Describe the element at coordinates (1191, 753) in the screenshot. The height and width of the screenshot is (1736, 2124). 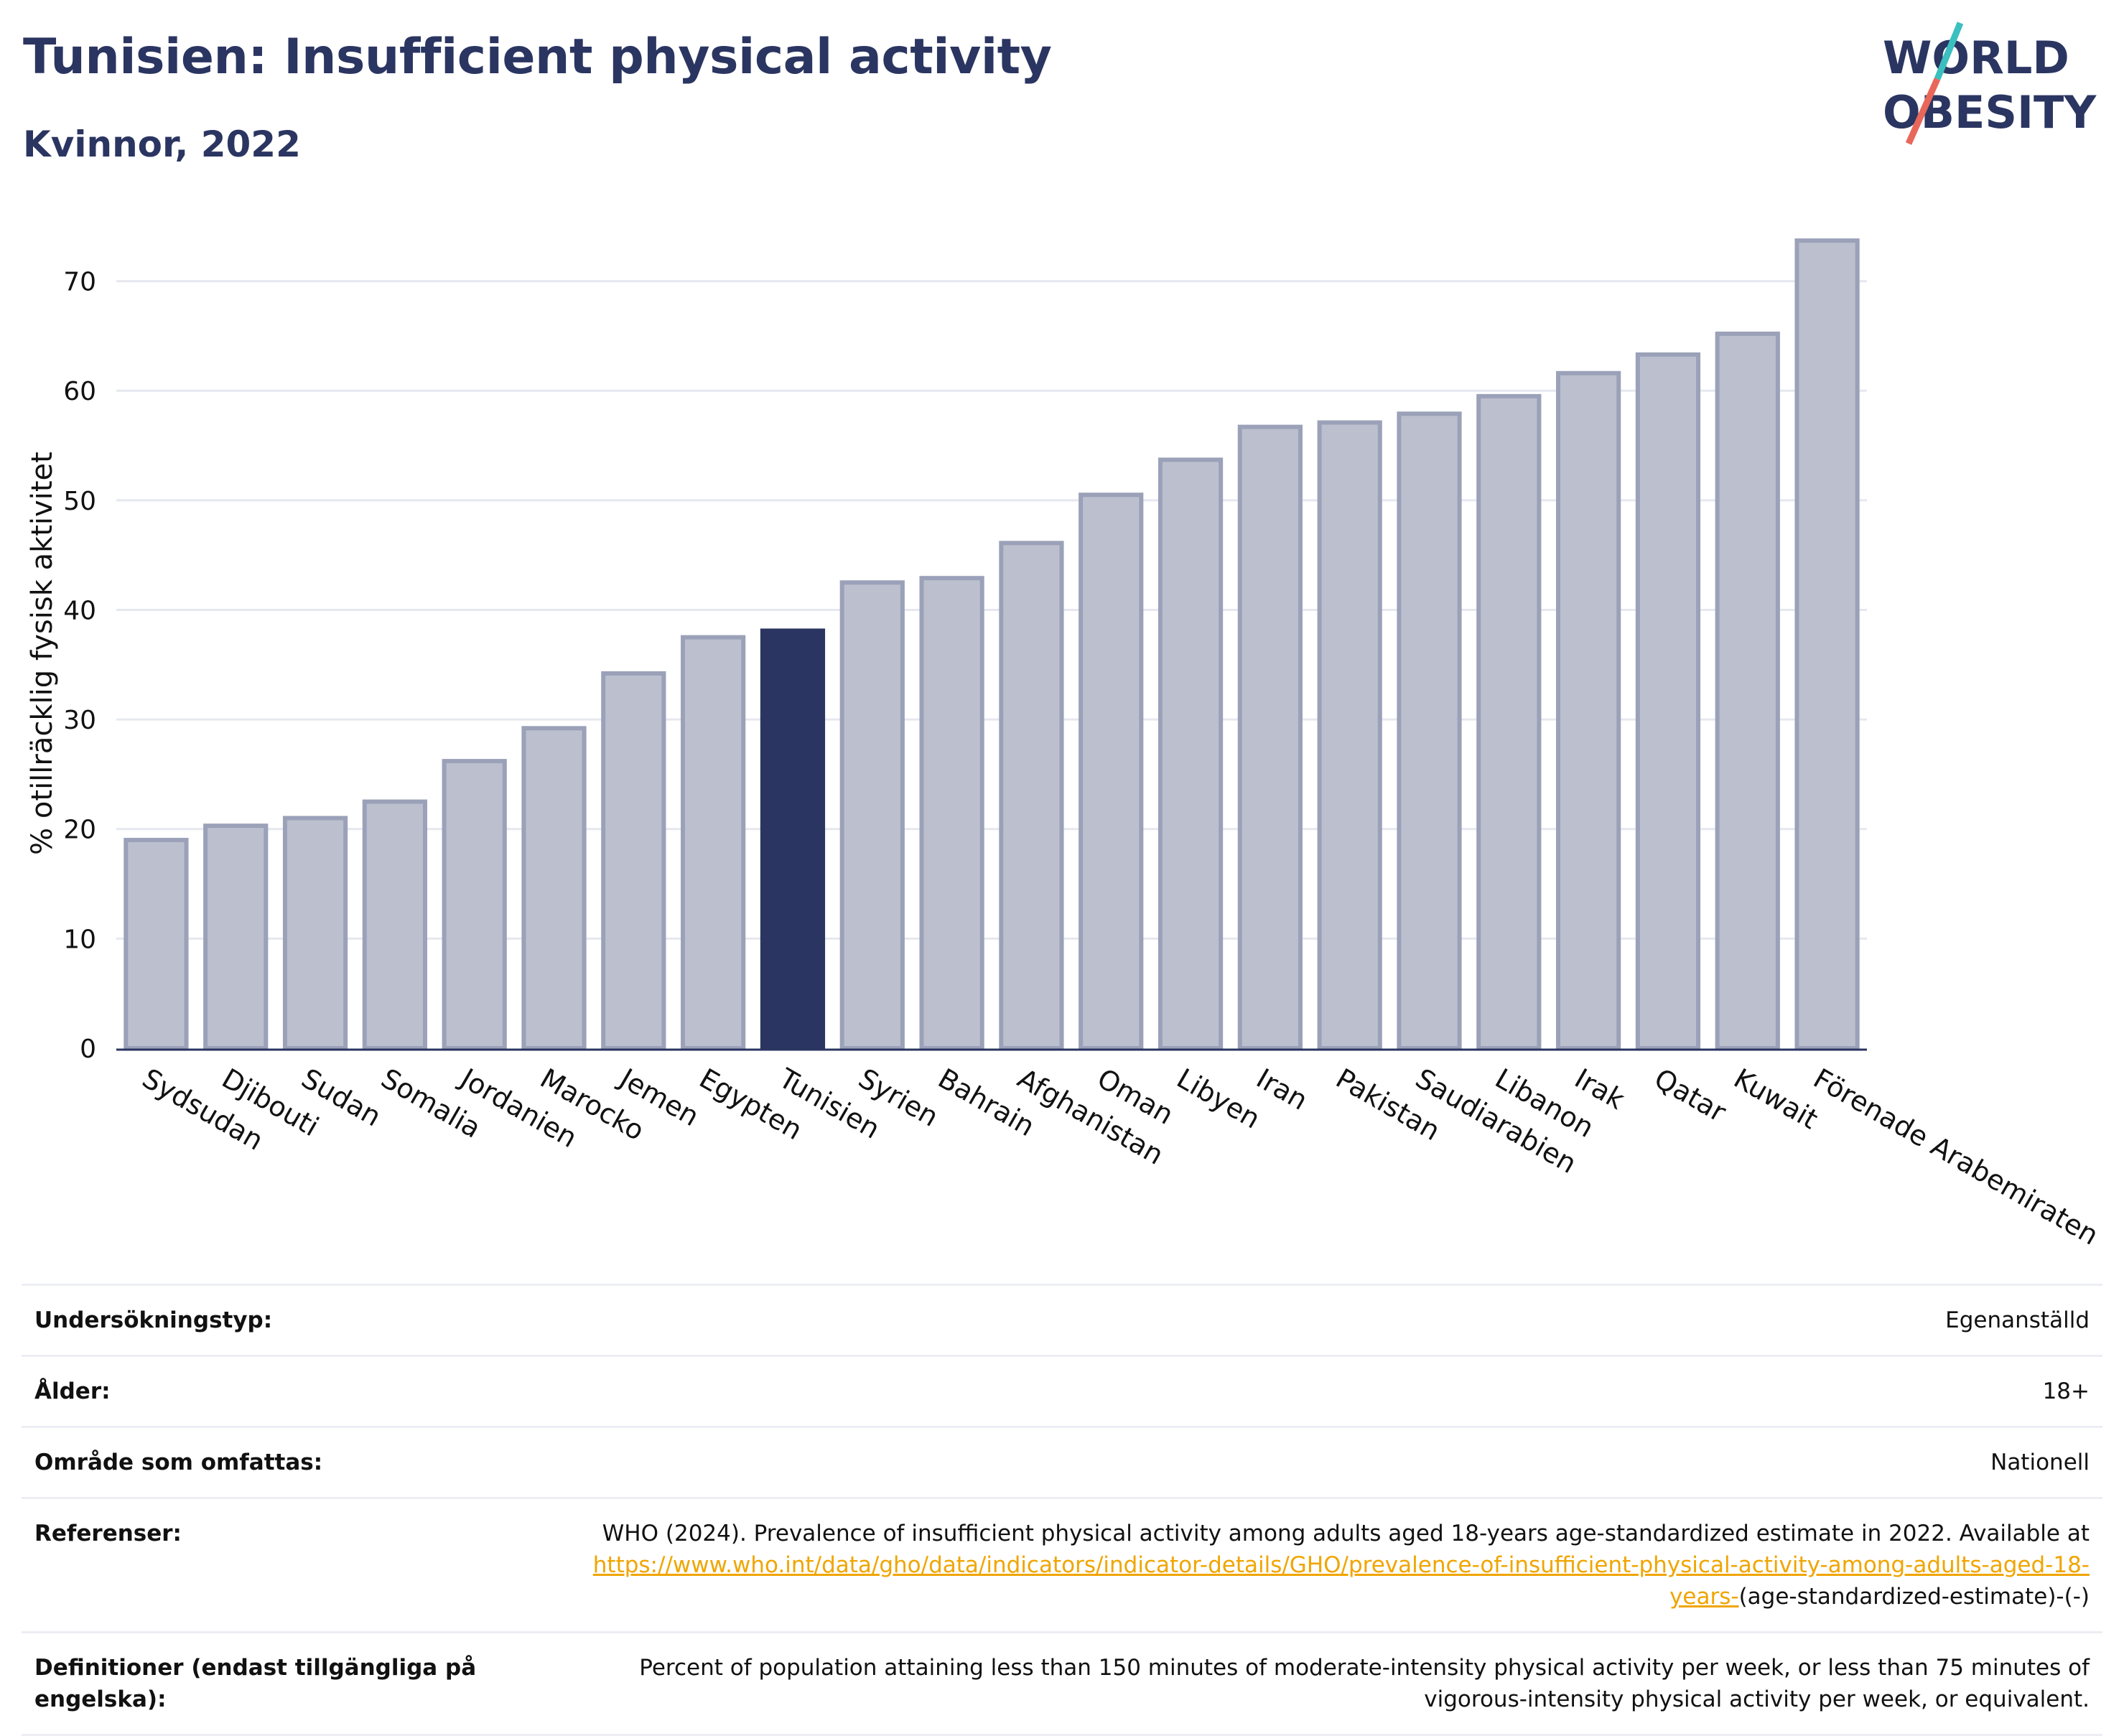
I see `bar-libyen` at that location.